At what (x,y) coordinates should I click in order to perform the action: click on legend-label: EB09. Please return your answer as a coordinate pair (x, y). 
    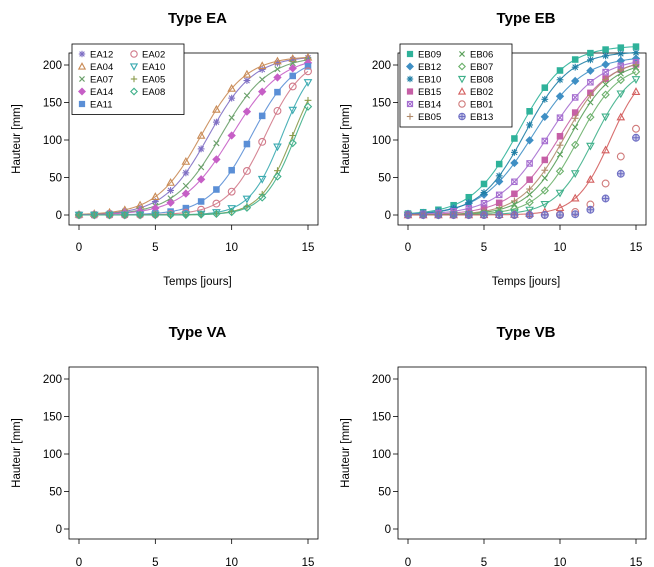
    Looking at the image, I should click on (429, 55).